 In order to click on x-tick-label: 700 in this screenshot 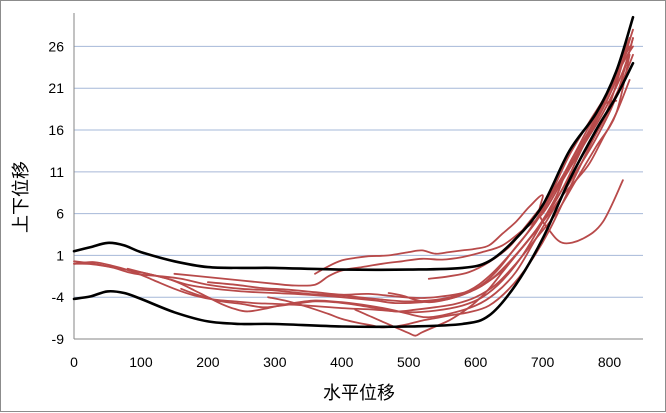, I will do `click(543, 362)`.